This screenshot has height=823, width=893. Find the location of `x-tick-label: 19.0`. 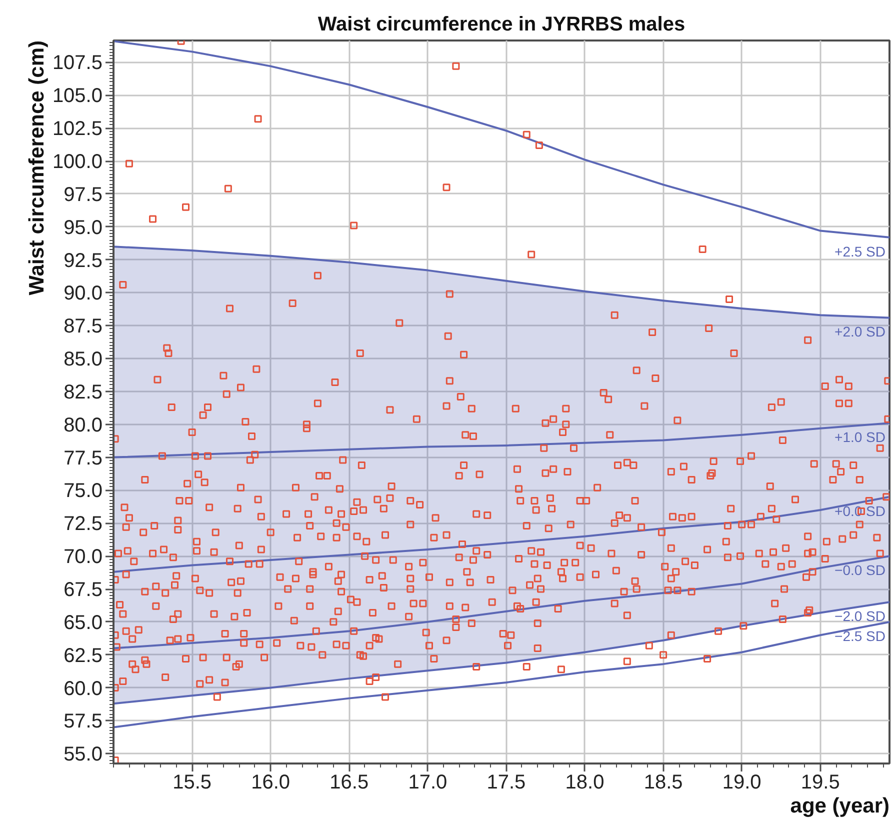

x-tick-label: 19.0 is located at coordinates (742, 783).